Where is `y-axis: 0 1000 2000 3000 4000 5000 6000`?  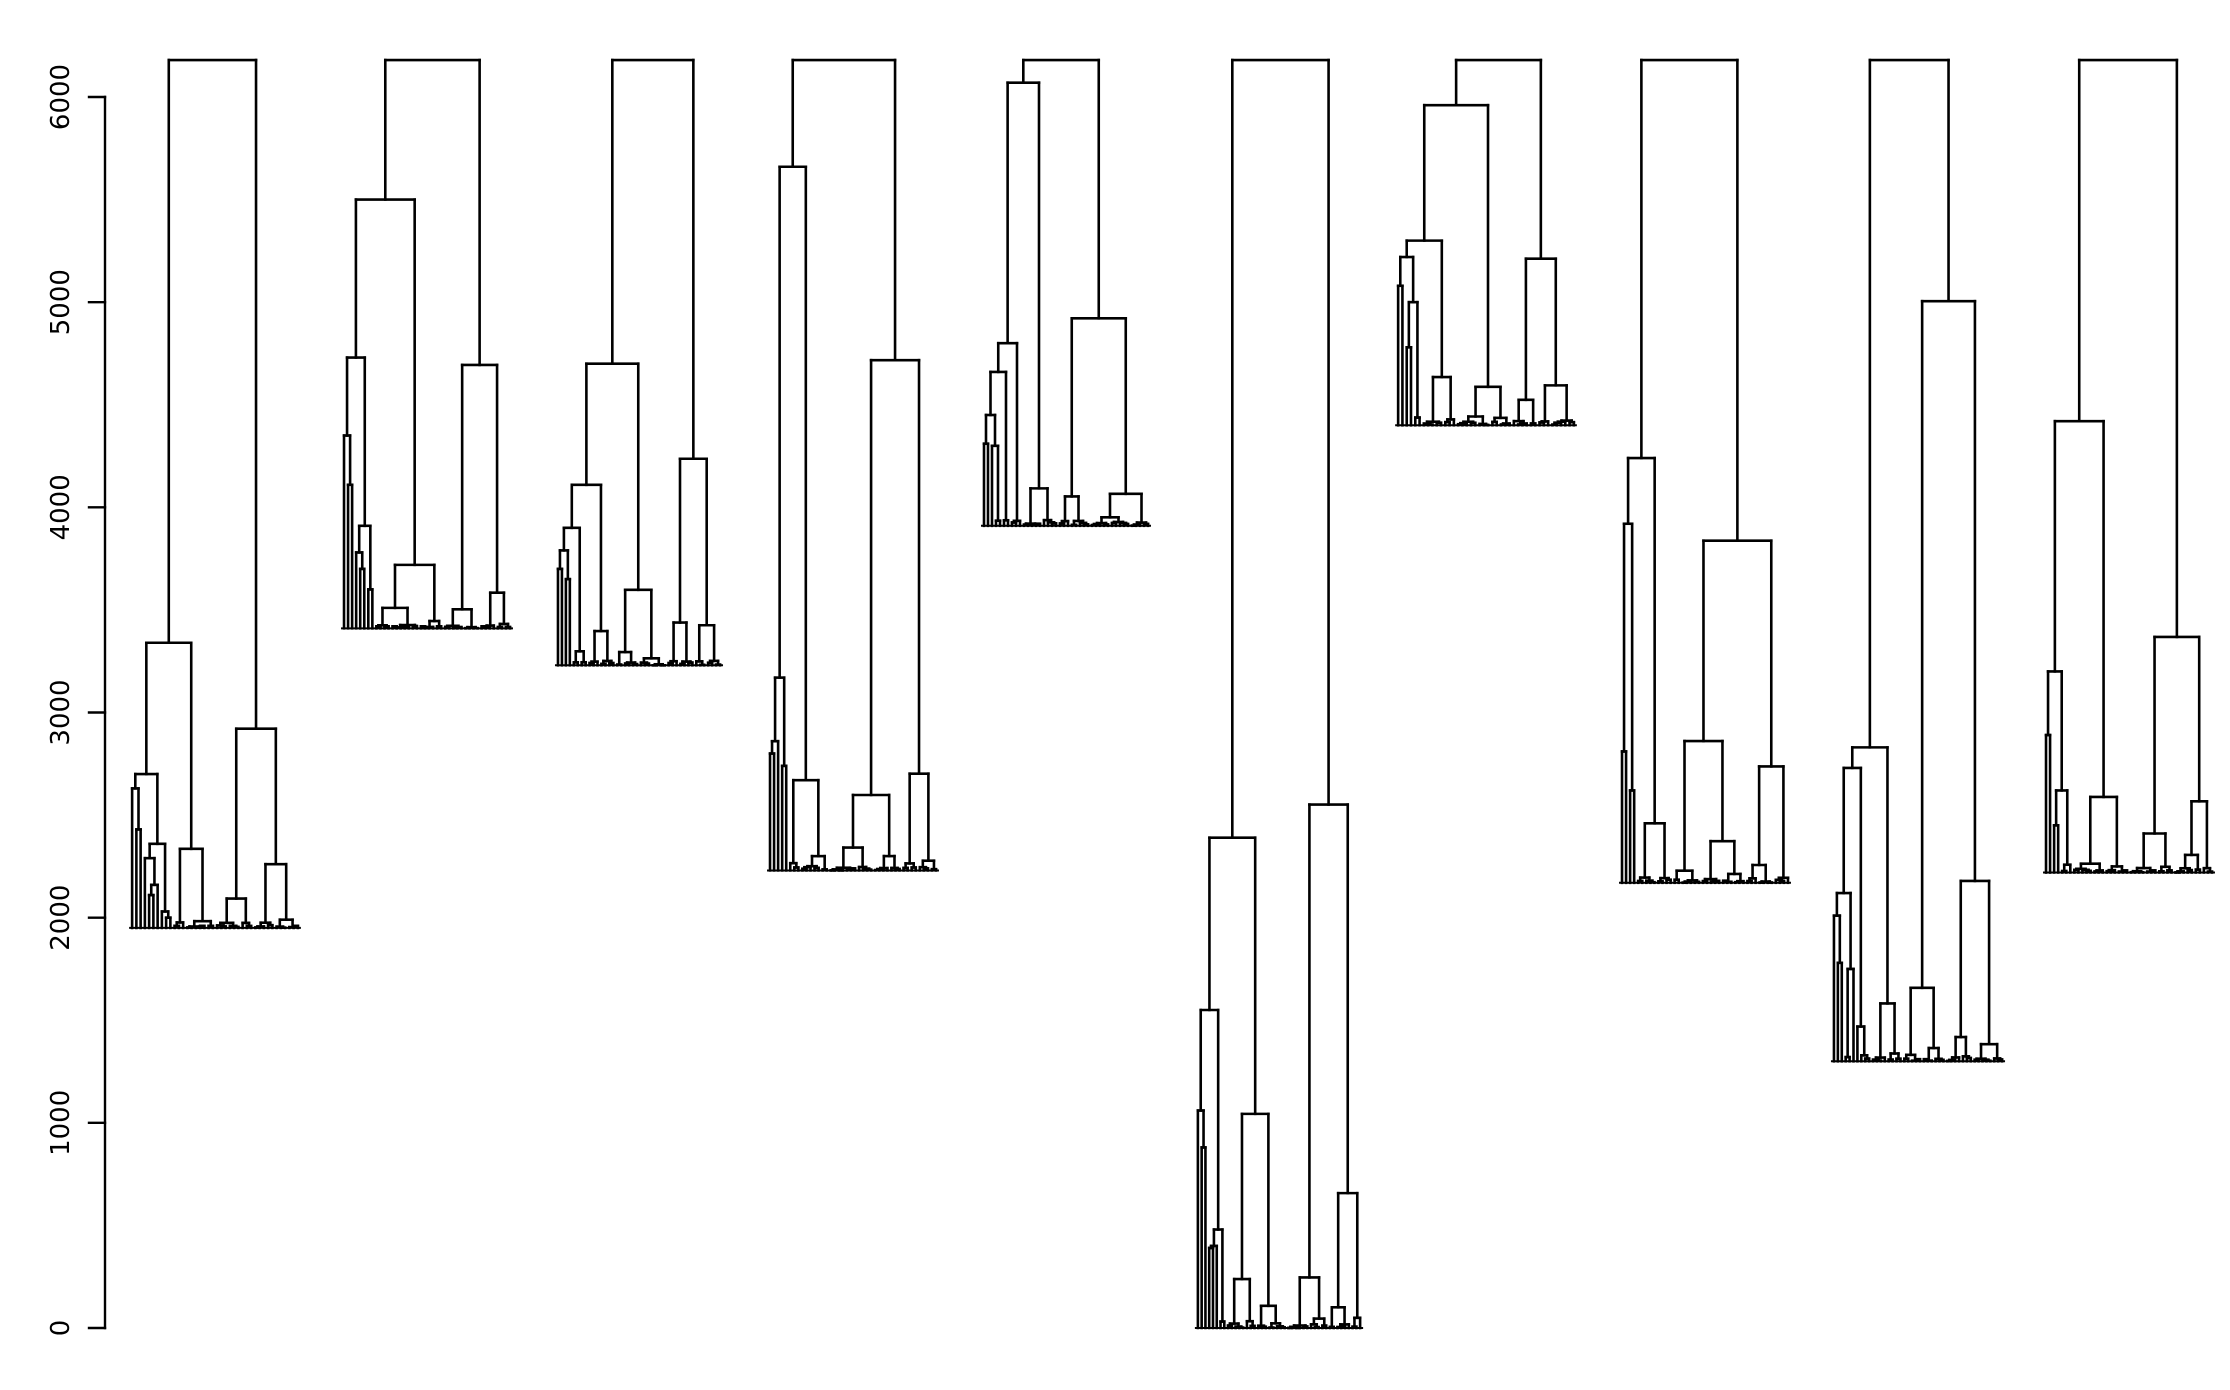
y-axis: 0 1000 2000 3000 4000 5000 6000 is located at coordinates (76, 700).